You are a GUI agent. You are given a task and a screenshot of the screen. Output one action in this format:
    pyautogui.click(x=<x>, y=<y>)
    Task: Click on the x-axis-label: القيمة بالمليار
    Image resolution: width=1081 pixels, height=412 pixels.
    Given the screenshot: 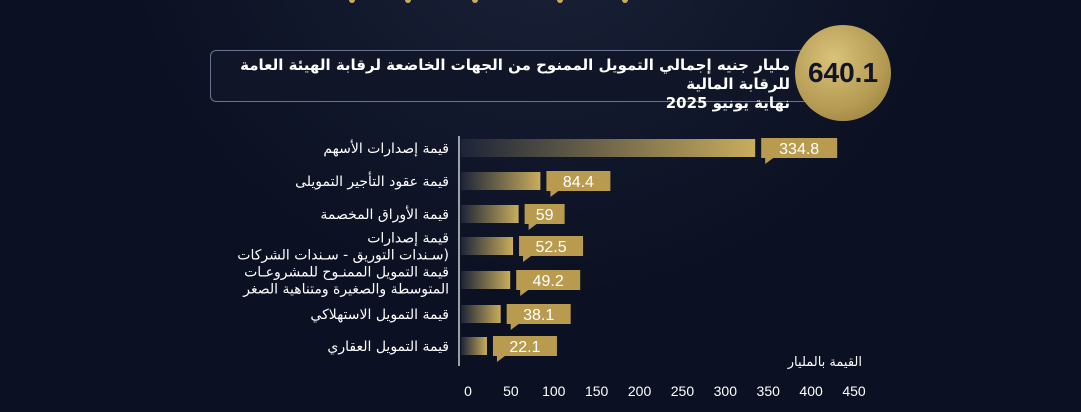 What is the action you would take?
    pyautogui.click(x=824, y=362)
    